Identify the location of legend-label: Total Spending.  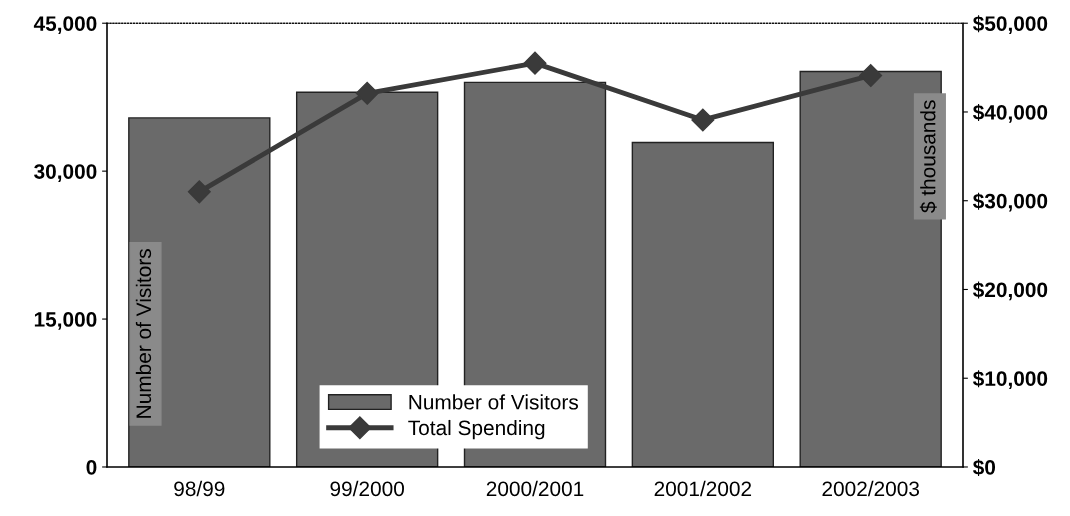
(476, 429).